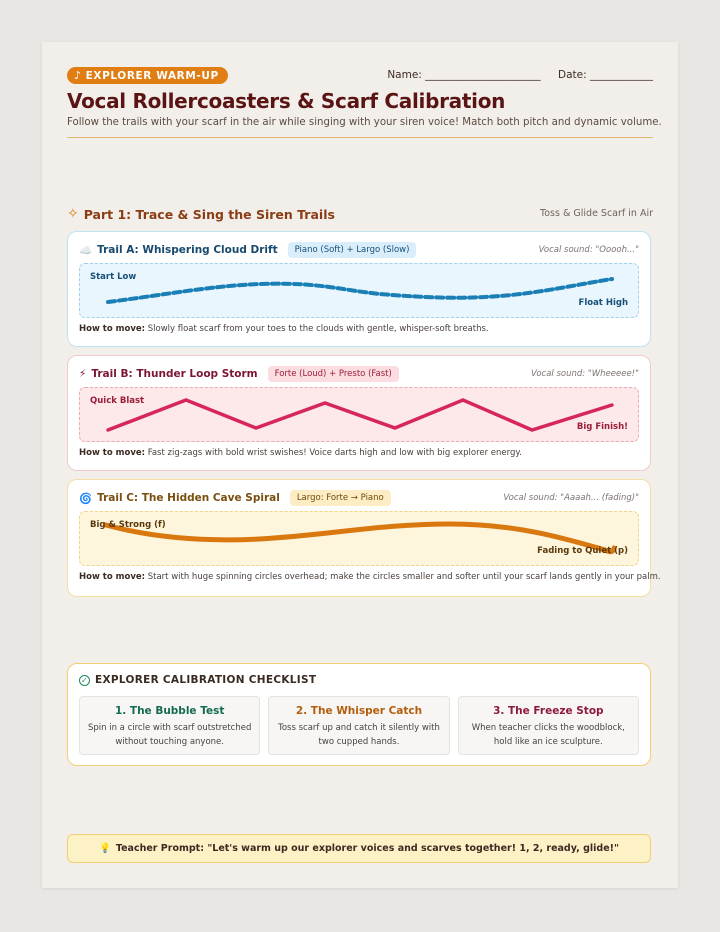 The width and height of the screenshot is (720, 932). Describe the element at coordinates (548, 711) in the screenshot. I see `checklist-item-title: 3. The Freeze Stop` at that location.